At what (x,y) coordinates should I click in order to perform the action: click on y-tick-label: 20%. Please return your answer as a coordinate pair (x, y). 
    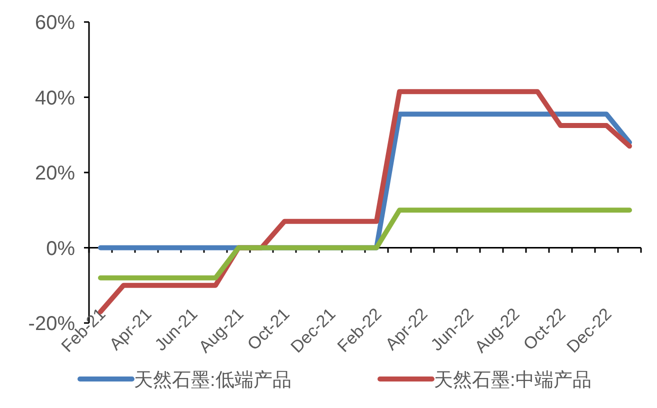
    Looking at the image, I should click on (55, 173).